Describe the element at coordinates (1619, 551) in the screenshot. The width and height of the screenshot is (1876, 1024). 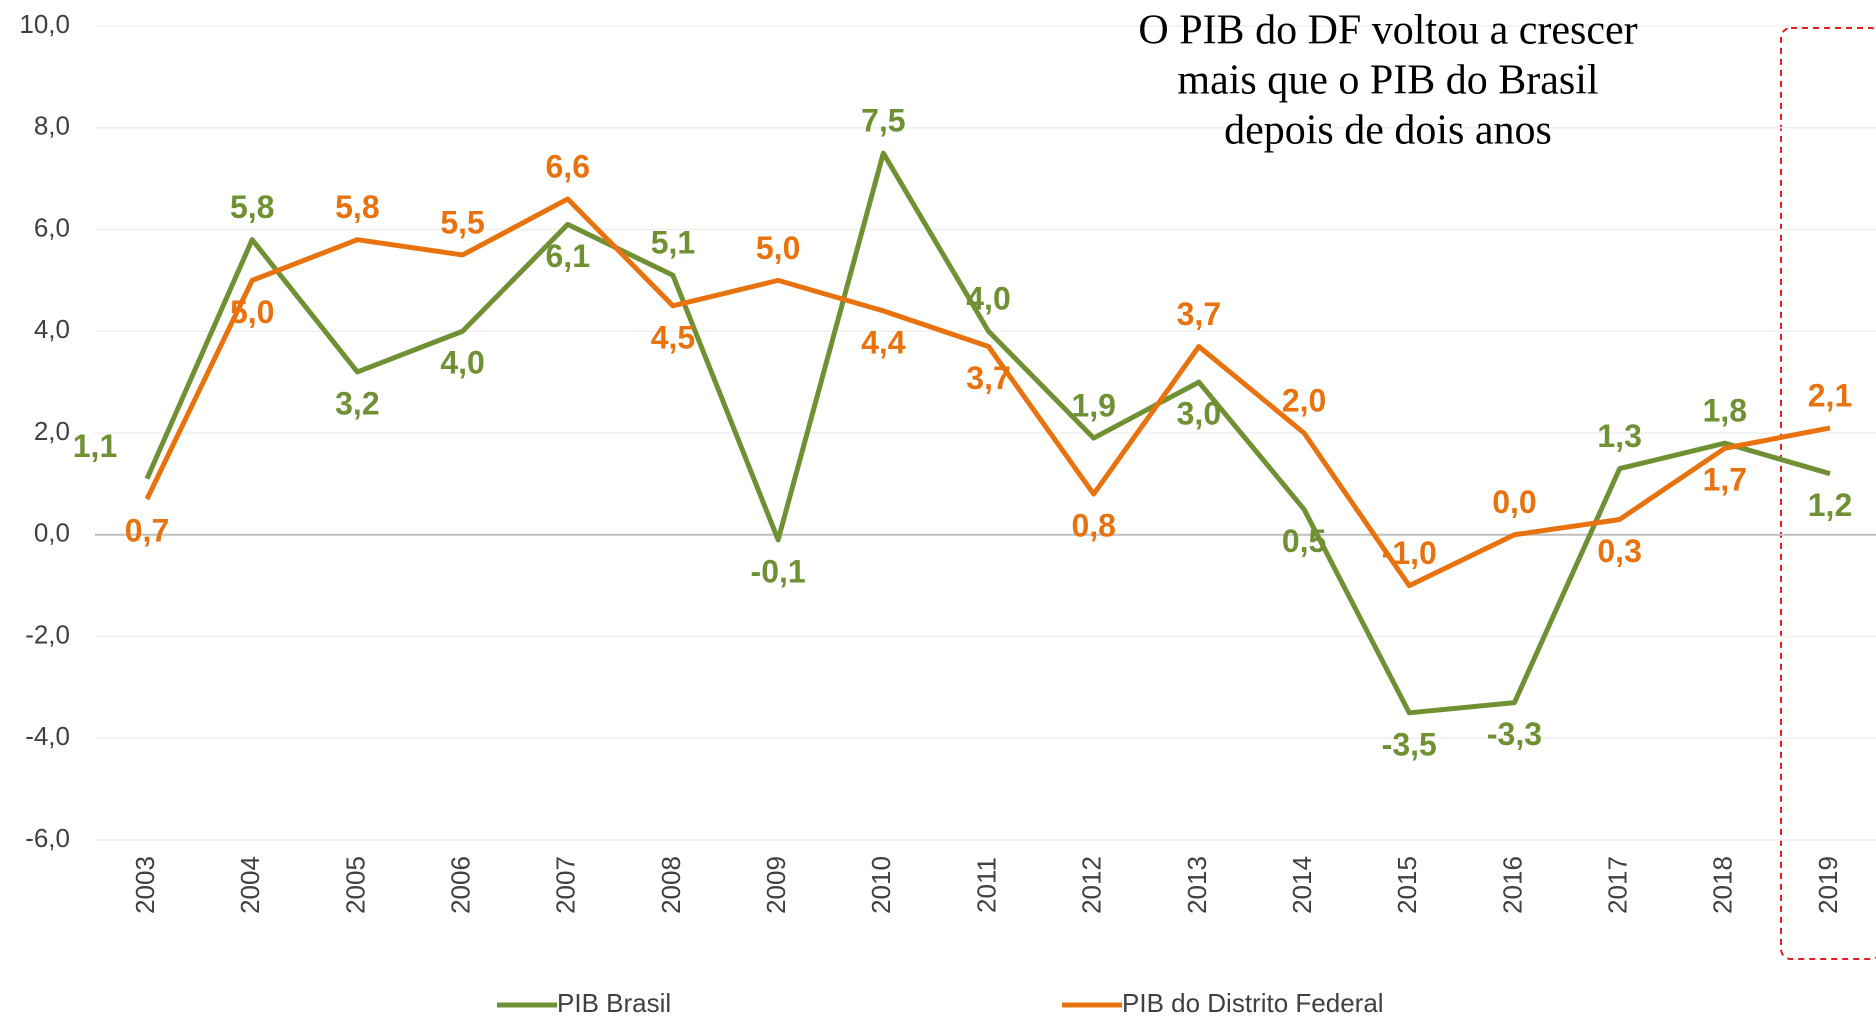
I see `data-label: 0,3` at that location.